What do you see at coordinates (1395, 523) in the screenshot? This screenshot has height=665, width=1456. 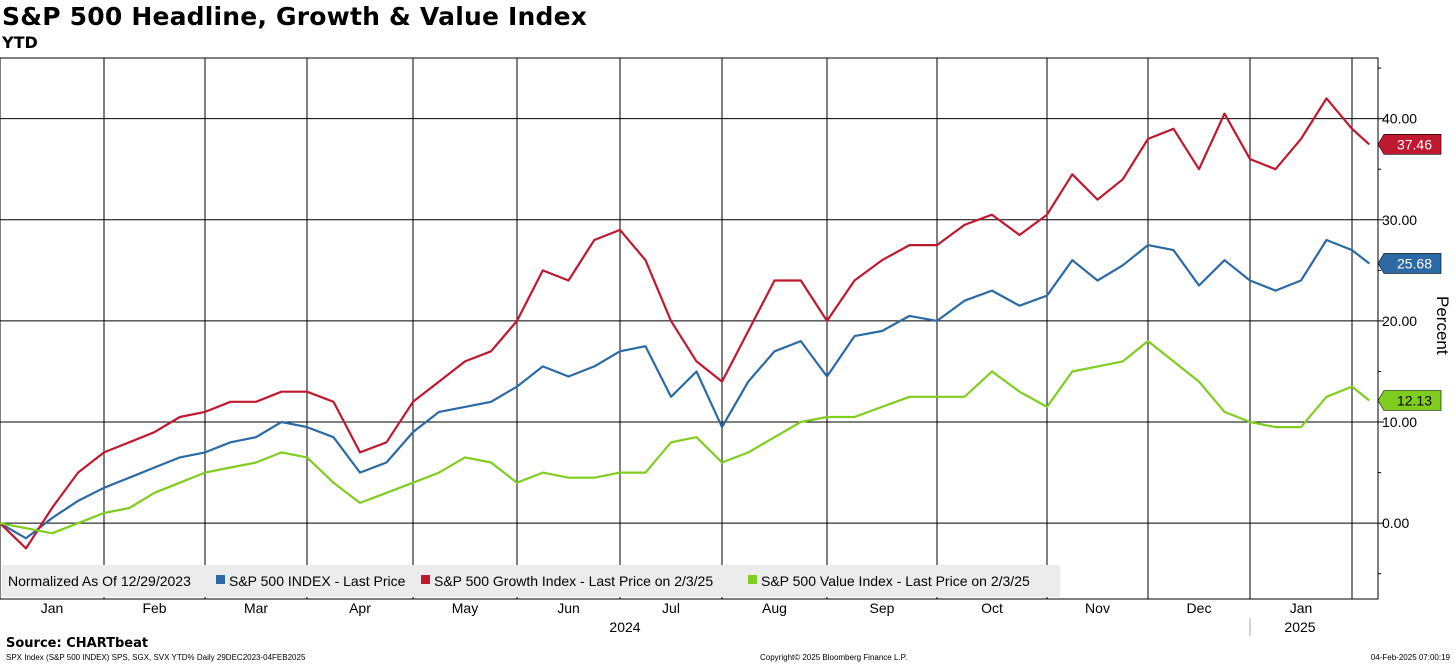 I see `y-tick-label: 0.00` at bounding box center [1395, 523].